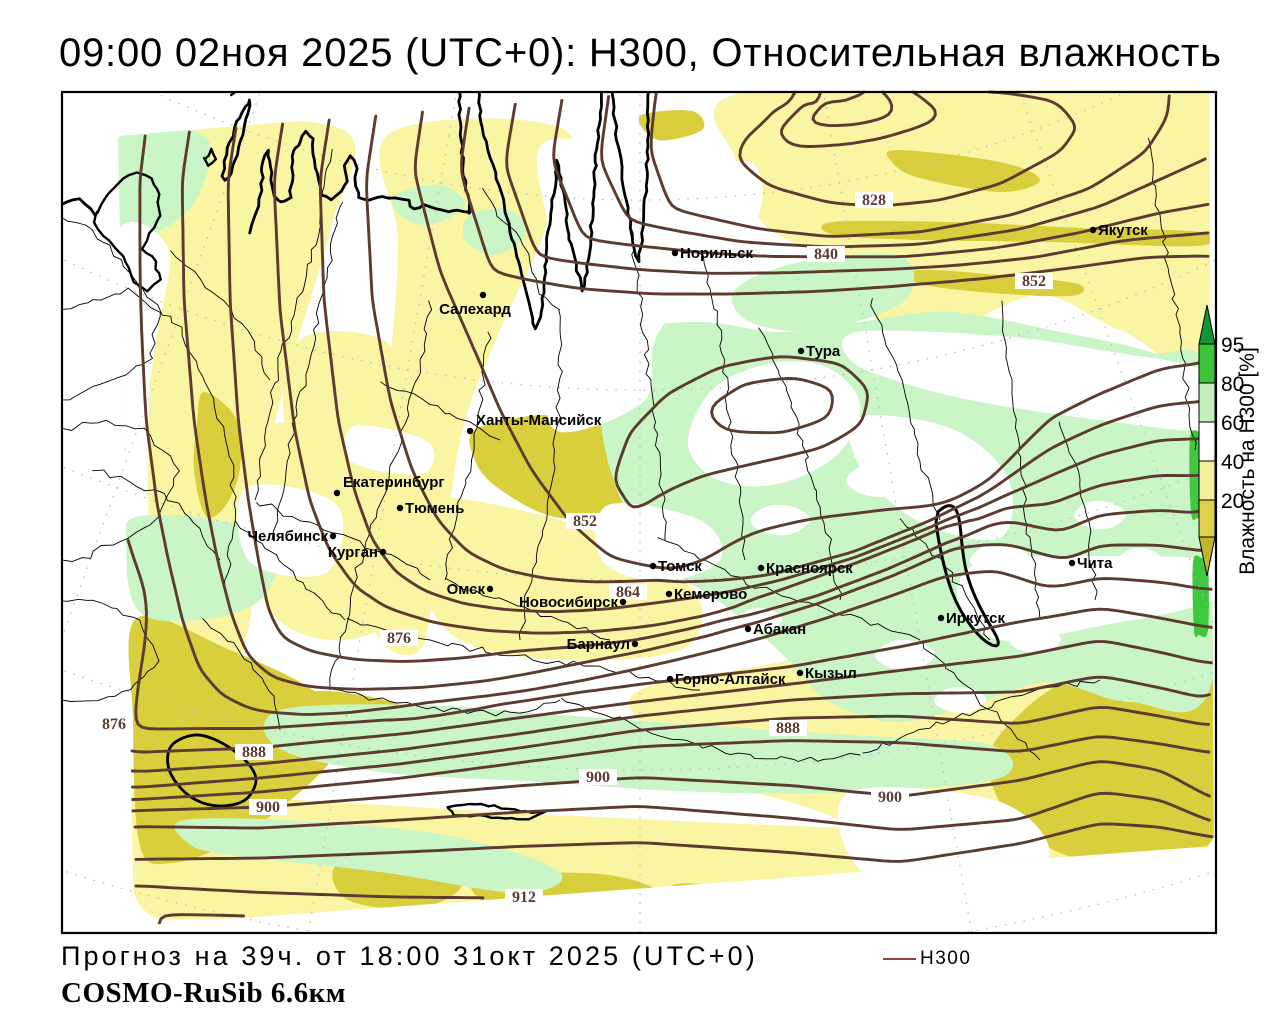 This screenshot has height=1024, width=1280. Describe the element at coordinates (1123, 230) in the screenshot. I see `svg-text: Якутск` at that location.